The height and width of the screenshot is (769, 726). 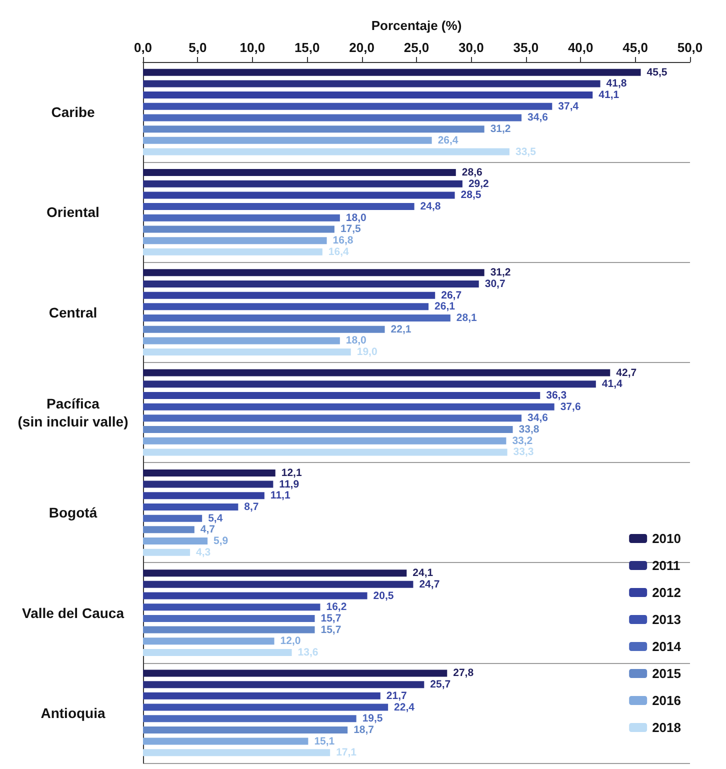 I want to click on data-label: 30,7, so click(x=495, y=284).